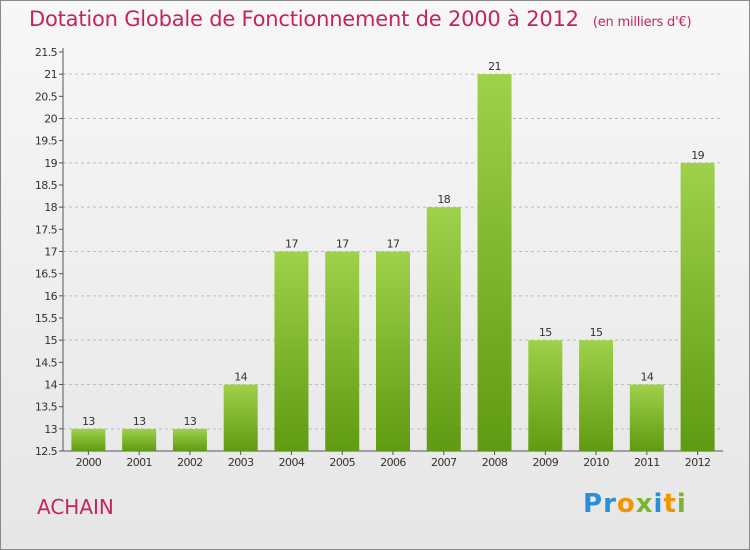 This screenshot has height=550, width=750. What do you see at coordinates (50, 119) in the screenshot?
I see `y-tick-label: 20` at bounding box center [50, 119].